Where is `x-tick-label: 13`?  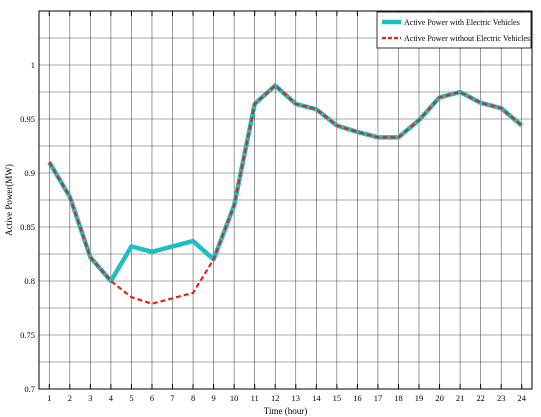 x-tick-label: 13 is located at coordinates (296, 398).